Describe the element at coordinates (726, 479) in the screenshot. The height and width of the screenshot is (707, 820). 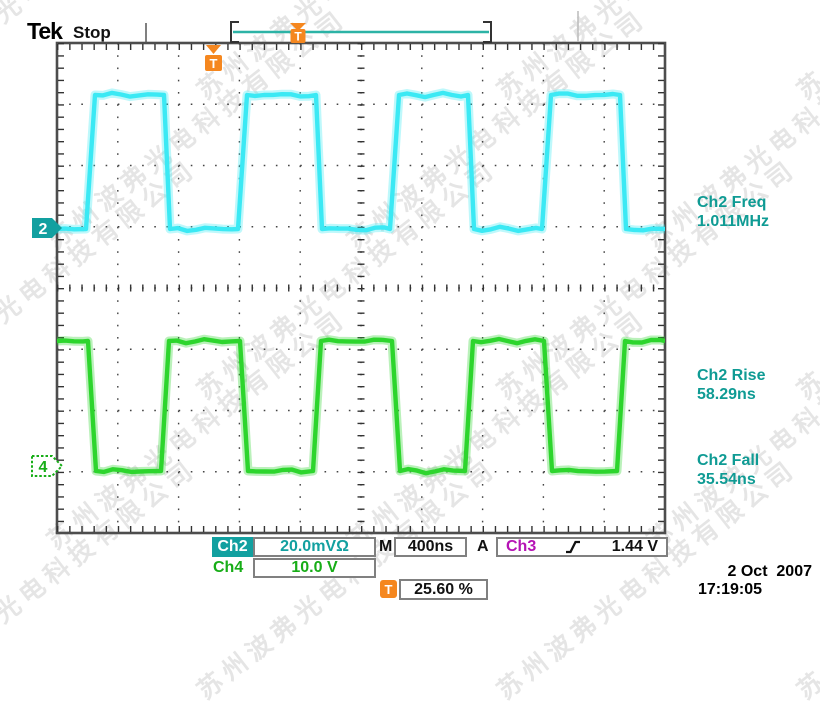
I see `measurement-value: 35.54ns` at that location.